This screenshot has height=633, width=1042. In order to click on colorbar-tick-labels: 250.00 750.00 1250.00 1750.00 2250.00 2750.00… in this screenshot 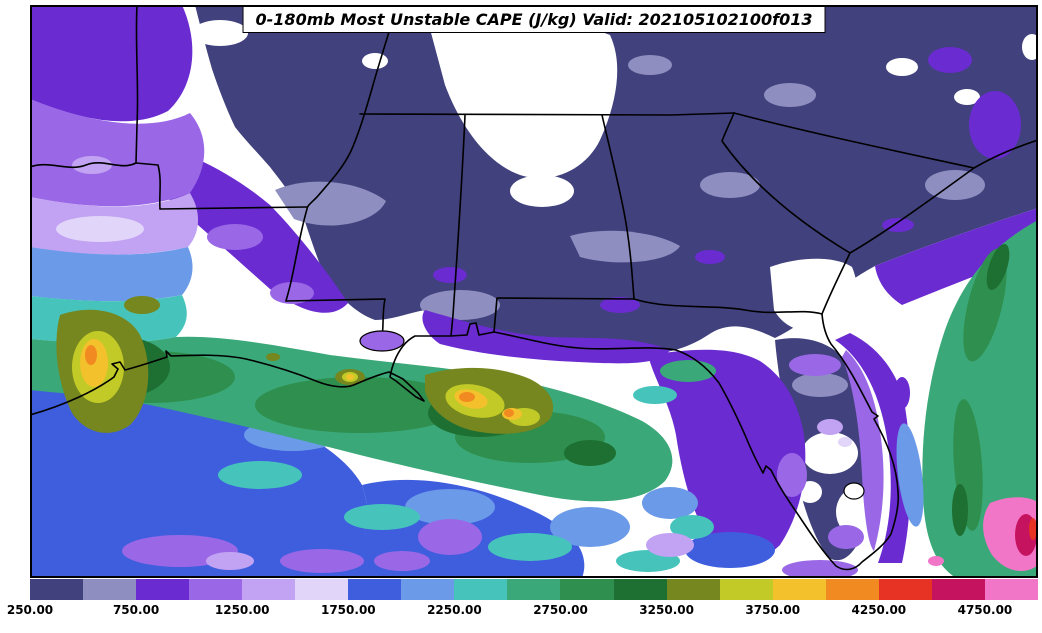, I will do `click(522, 612)`.